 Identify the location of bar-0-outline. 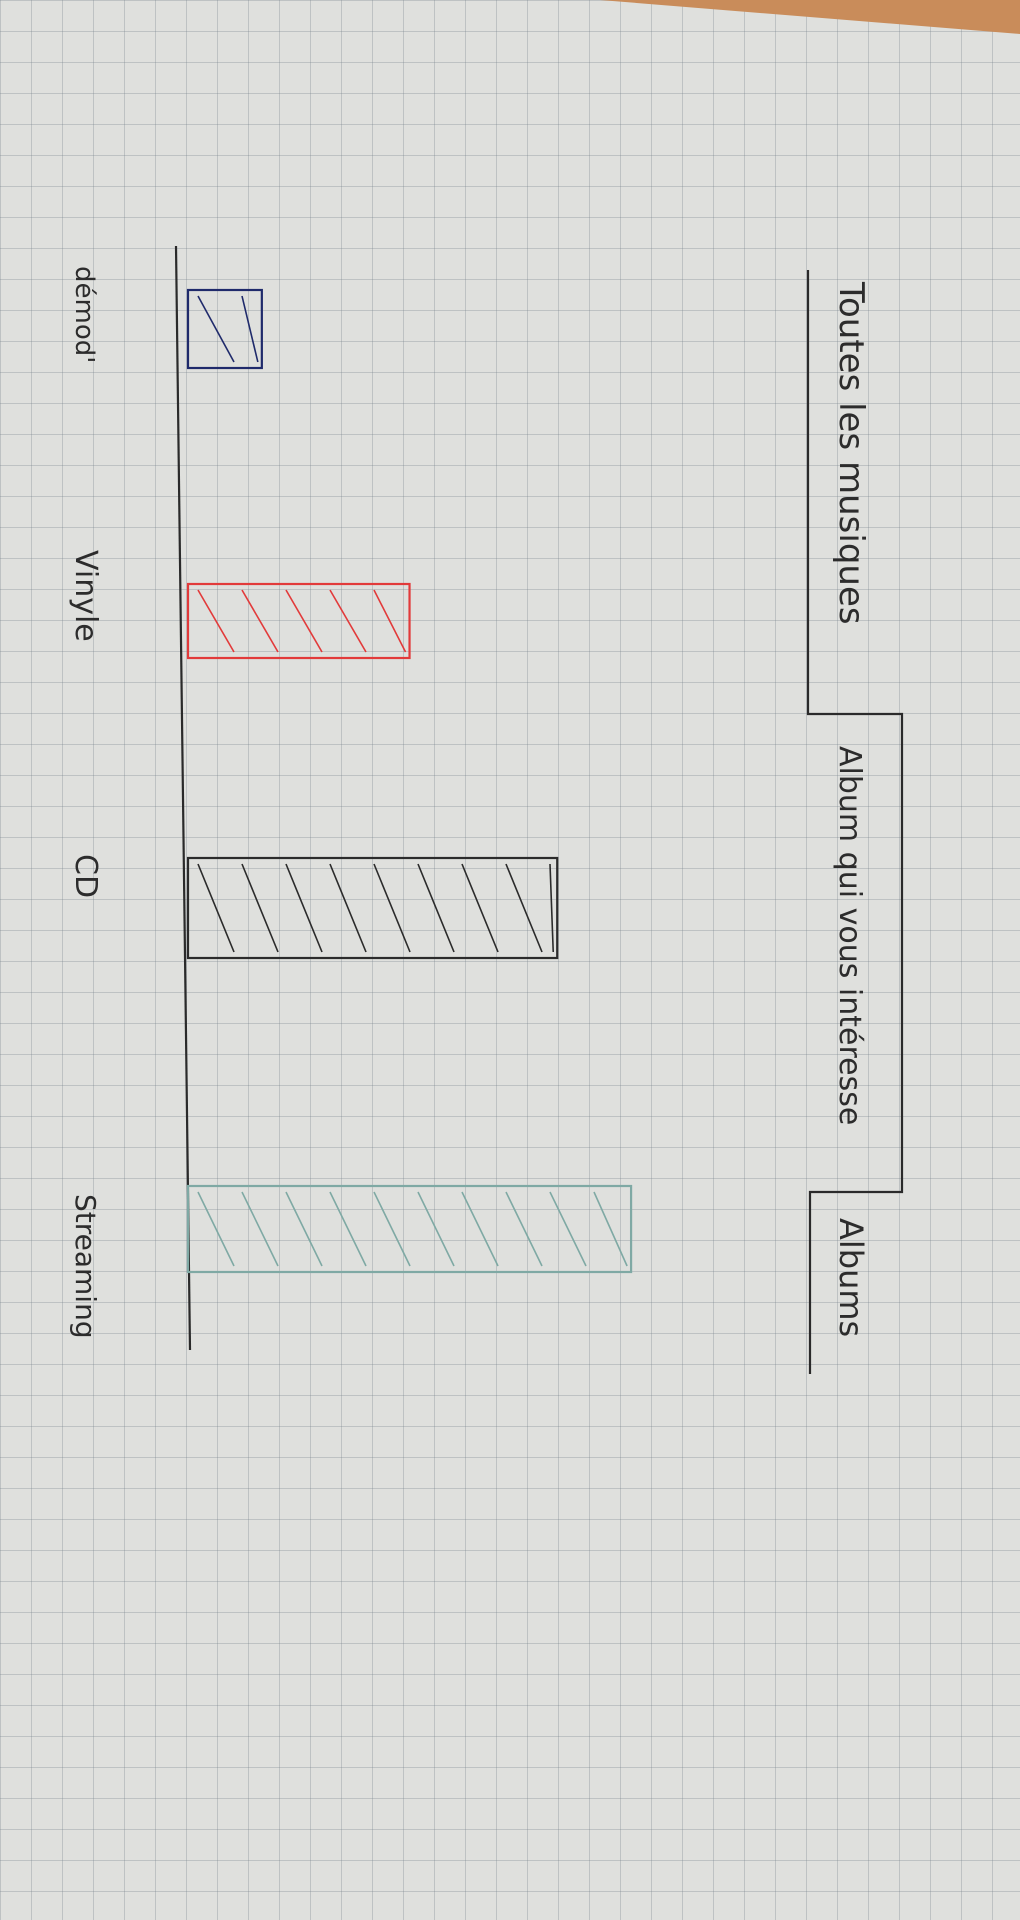
(224, 329).